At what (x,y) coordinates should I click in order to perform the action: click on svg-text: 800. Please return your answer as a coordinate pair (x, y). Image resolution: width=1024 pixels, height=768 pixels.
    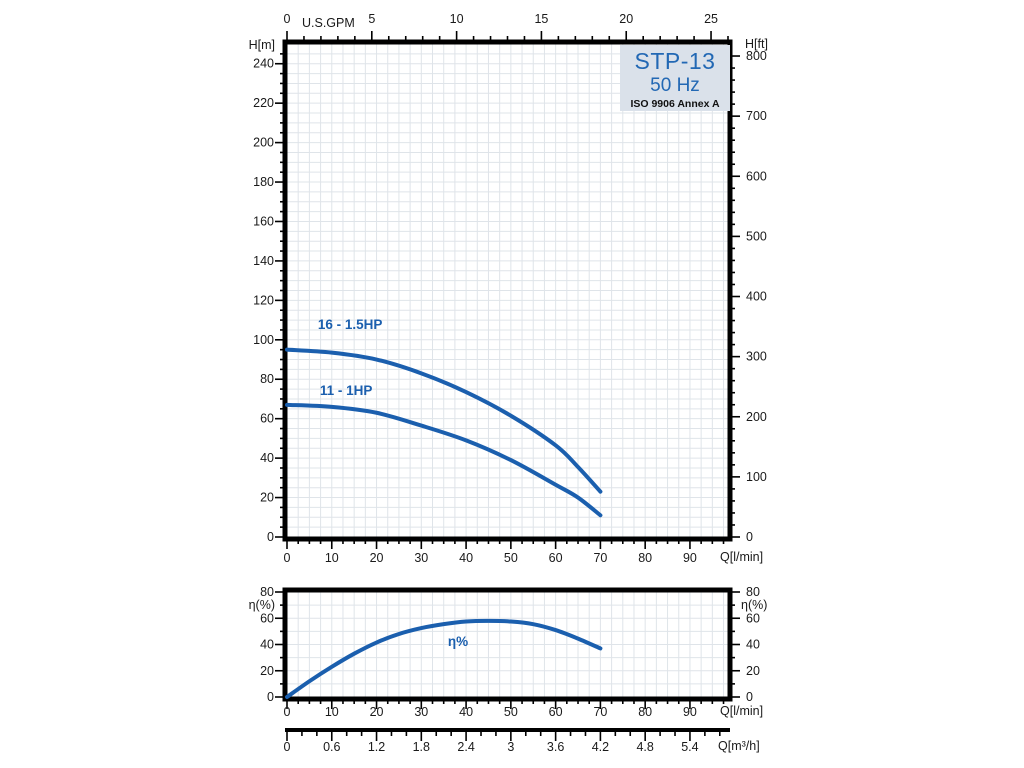
    Looking at the image, I should click on (756, 56).